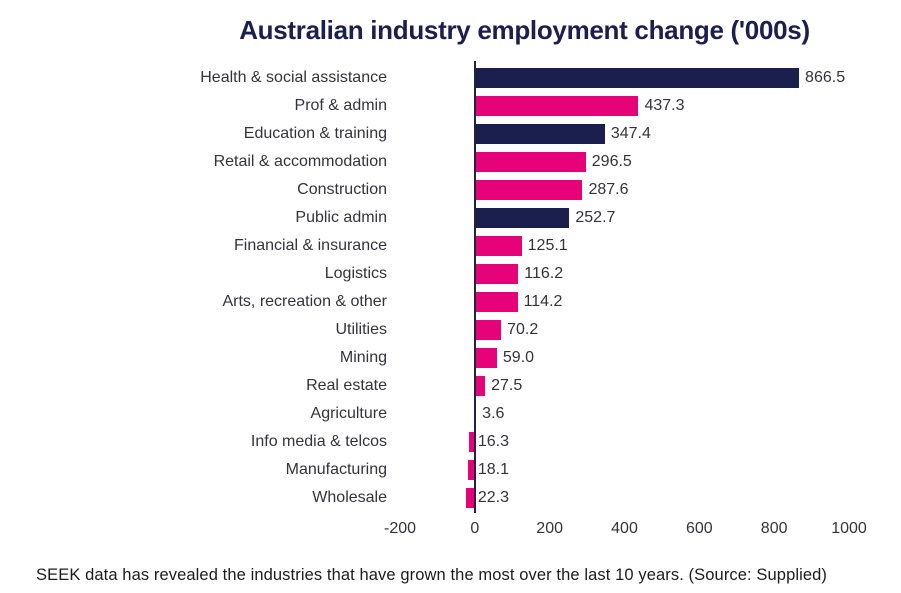 This screenshot has height=593, width=901. What do you see at coordinates (310, 245) in the screenshot?
I see `category-label: Financial & insurance` at bounding box center [310, 245].